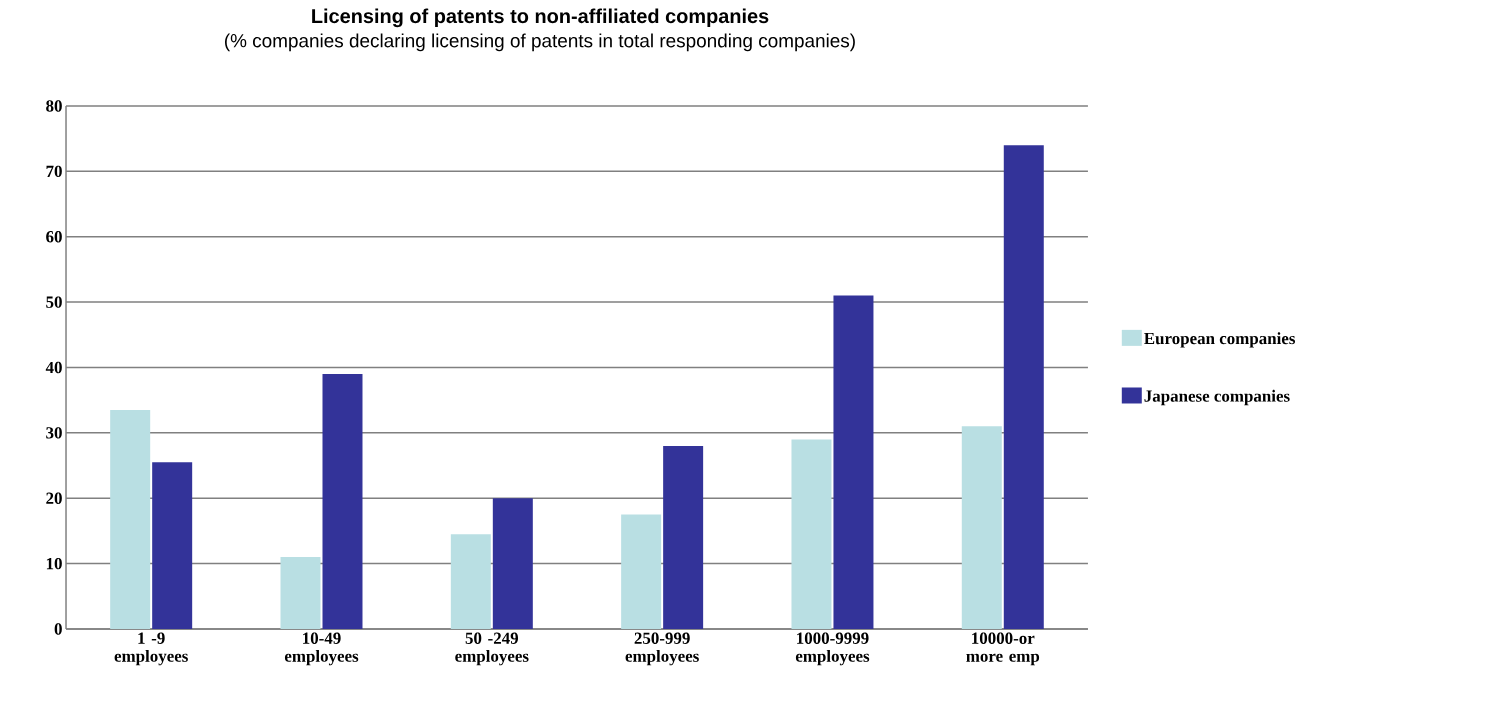 Image resolution: width=1501 pixels, height=713 pixels. I want to click on legend-label: European companies, so click(1220, 340).